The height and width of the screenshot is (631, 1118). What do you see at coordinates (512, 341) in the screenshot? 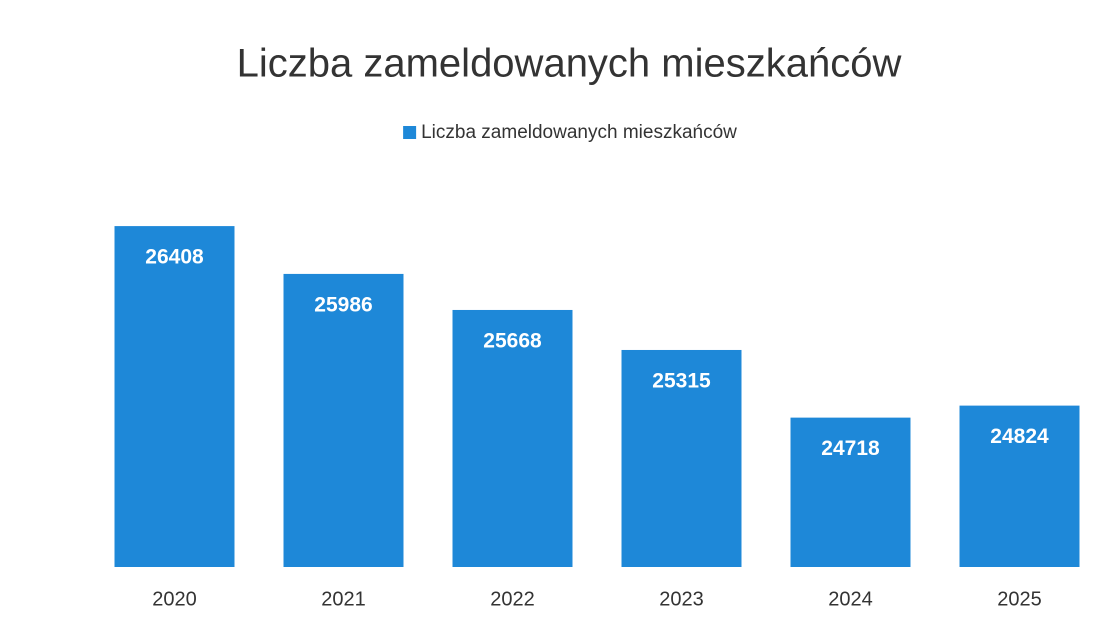
I see `data-label: 25668` at bounding box center [512, 341].